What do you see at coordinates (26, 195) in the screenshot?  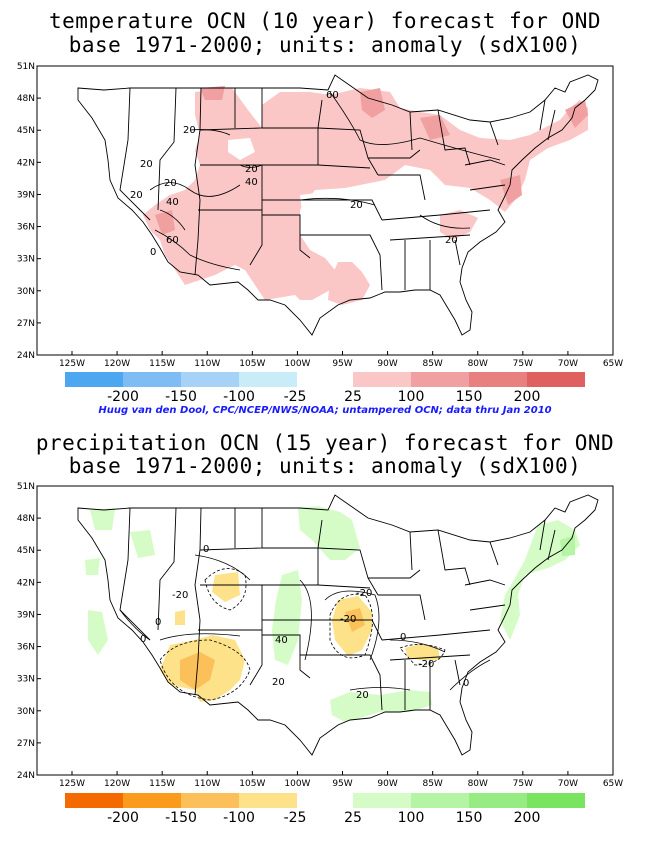 I see `latitude-tick-label: 39N` at bounding box center [26, 195].